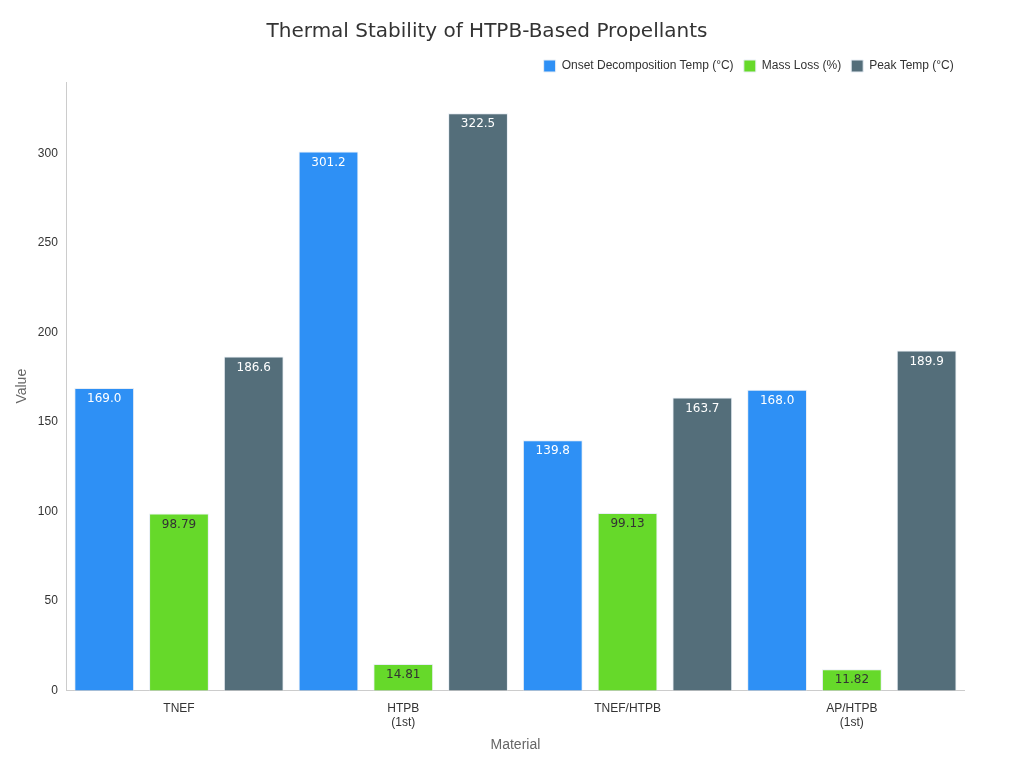 The height and width of the screenshot is (768, 1024). I want to click on data-label: 99.13, so click(627, 523).